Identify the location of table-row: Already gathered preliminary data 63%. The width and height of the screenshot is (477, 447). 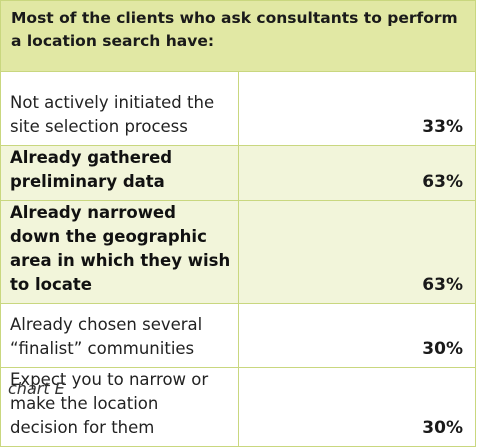
(238, 173).